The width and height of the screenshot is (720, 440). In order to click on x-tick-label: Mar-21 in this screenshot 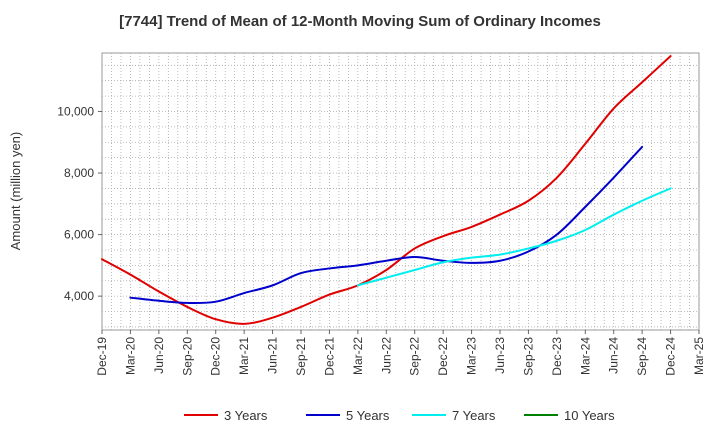, I will do `click(244, 356)`.